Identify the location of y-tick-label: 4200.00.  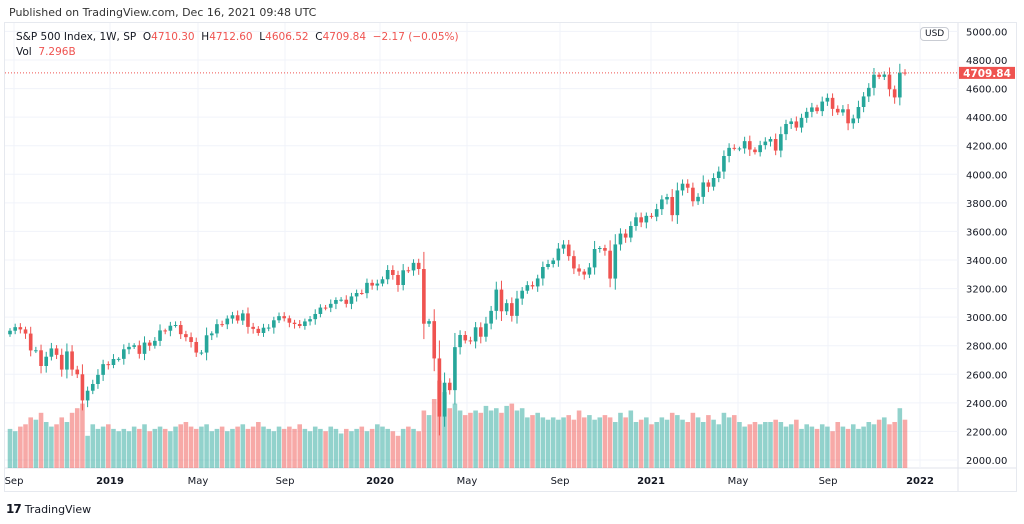
(986, 147).